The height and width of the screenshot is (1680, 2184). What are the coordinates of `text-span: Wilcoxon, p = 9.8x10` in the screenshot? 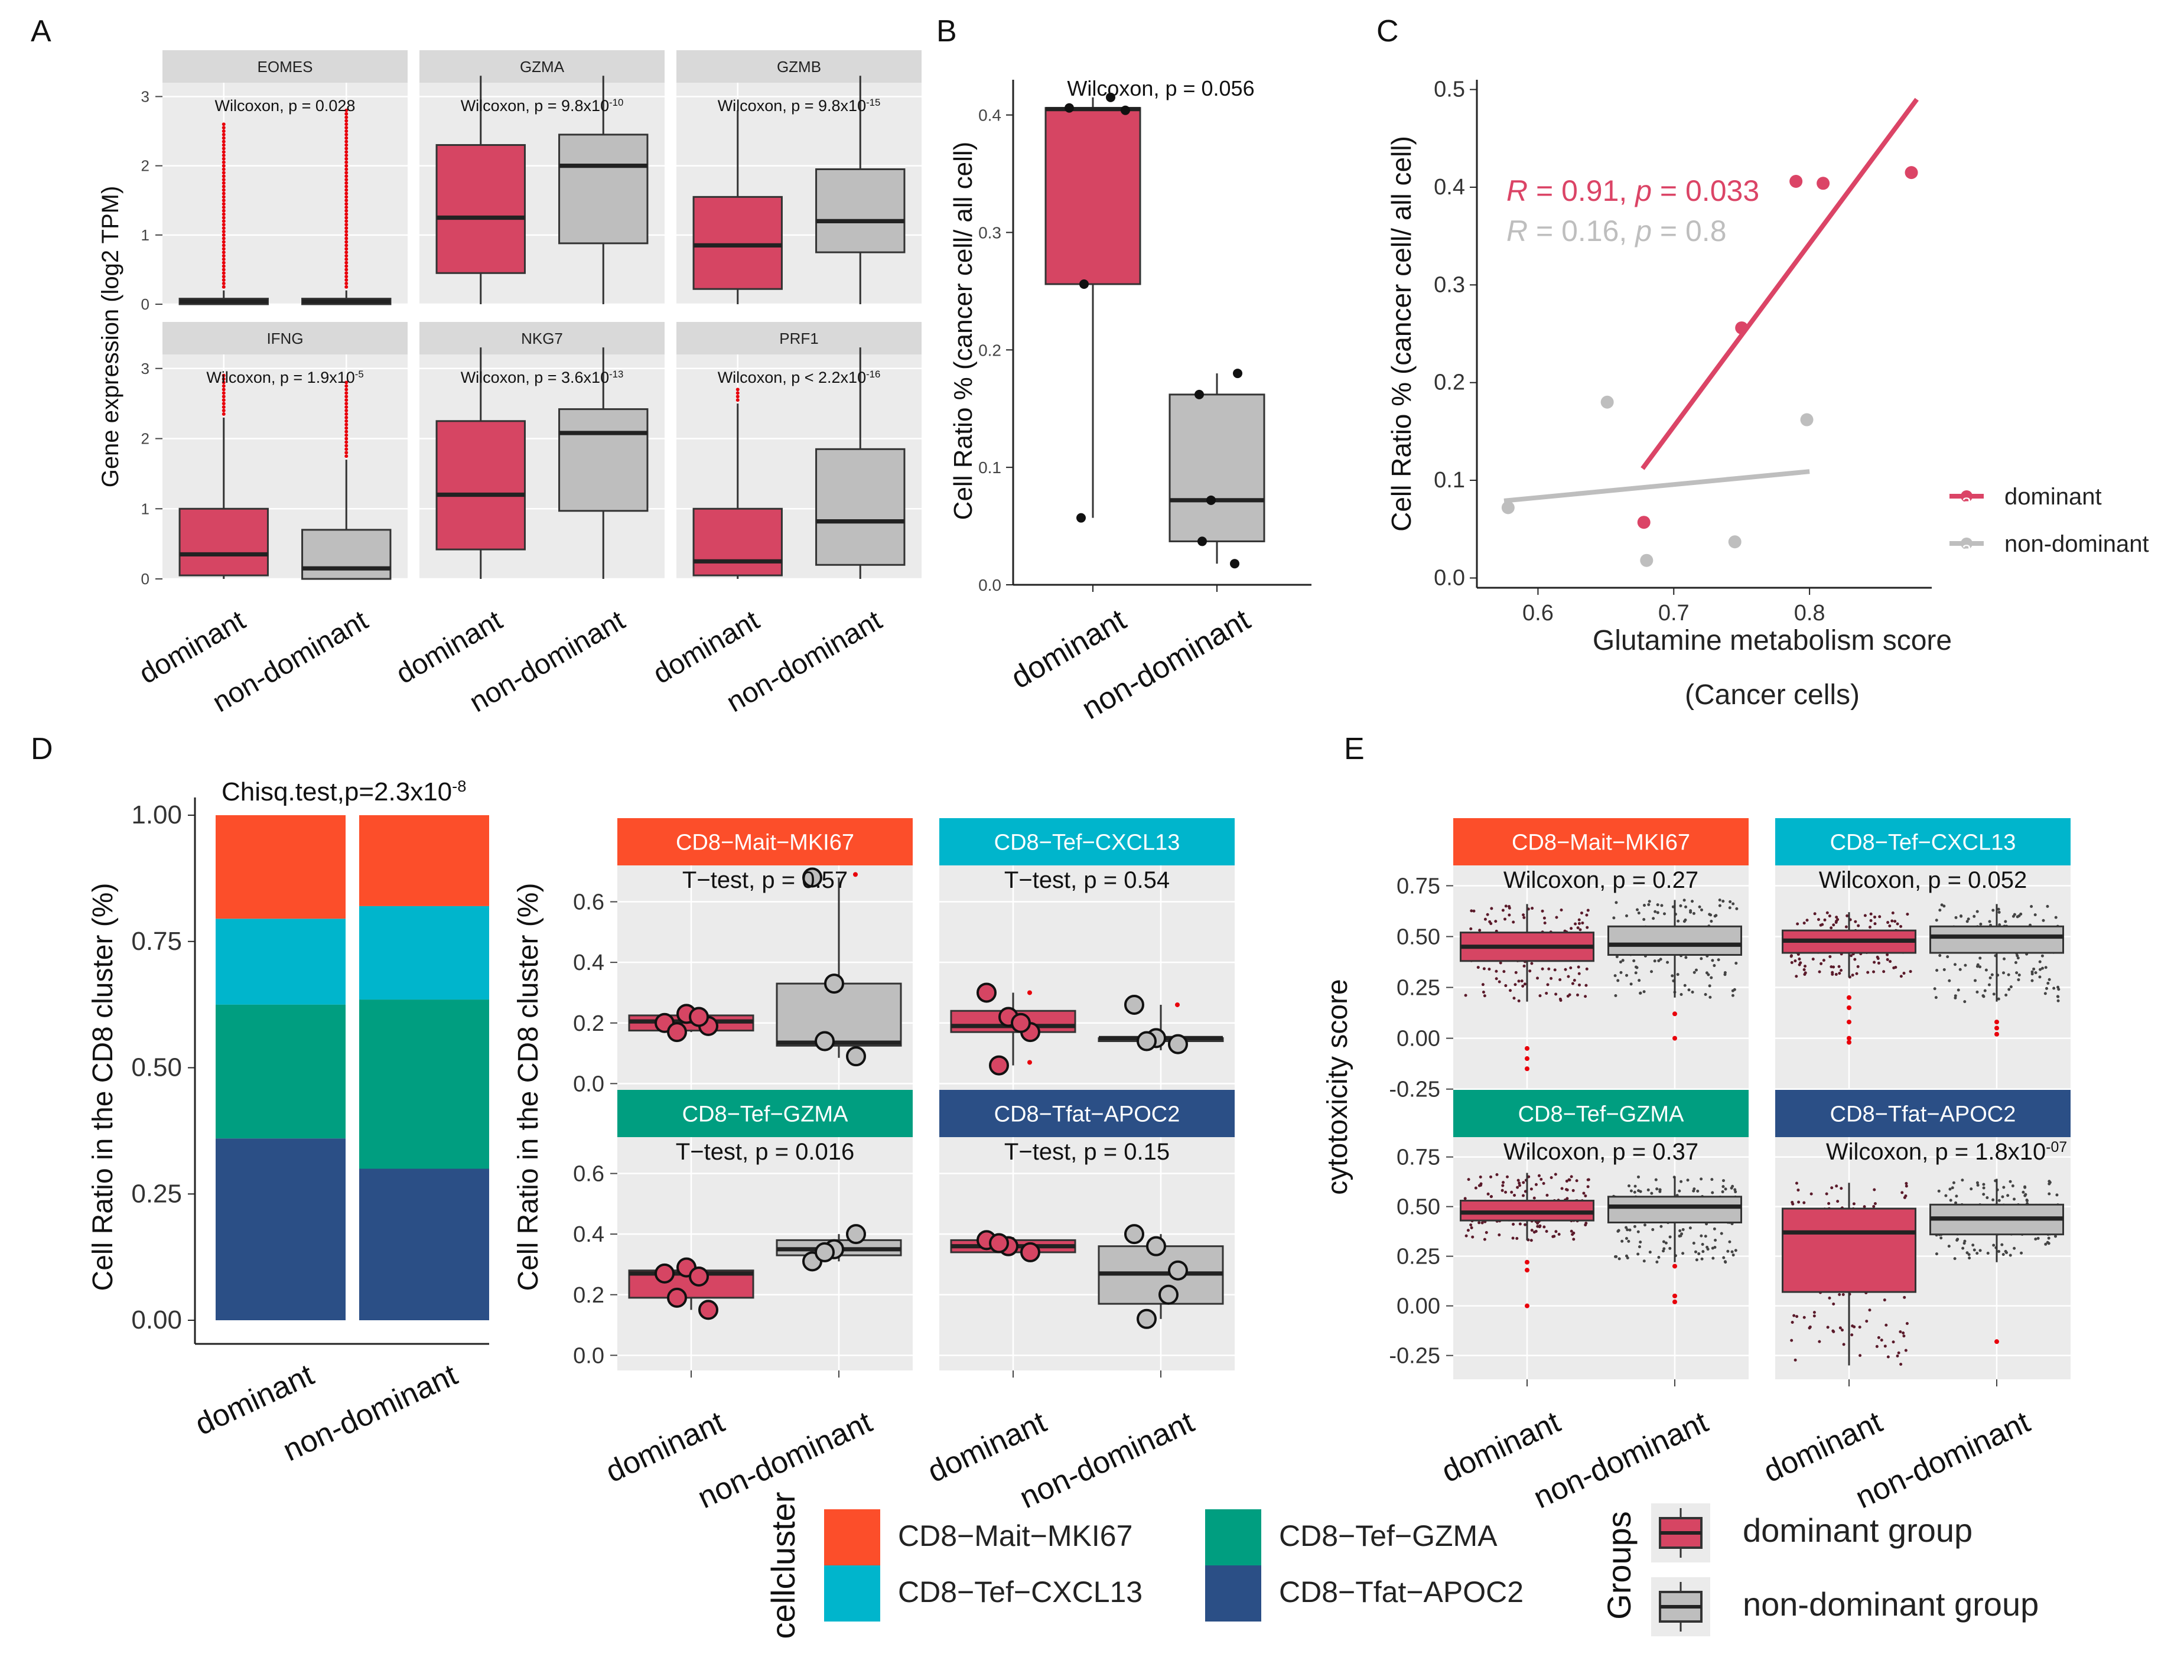 It's located at (535, 106).